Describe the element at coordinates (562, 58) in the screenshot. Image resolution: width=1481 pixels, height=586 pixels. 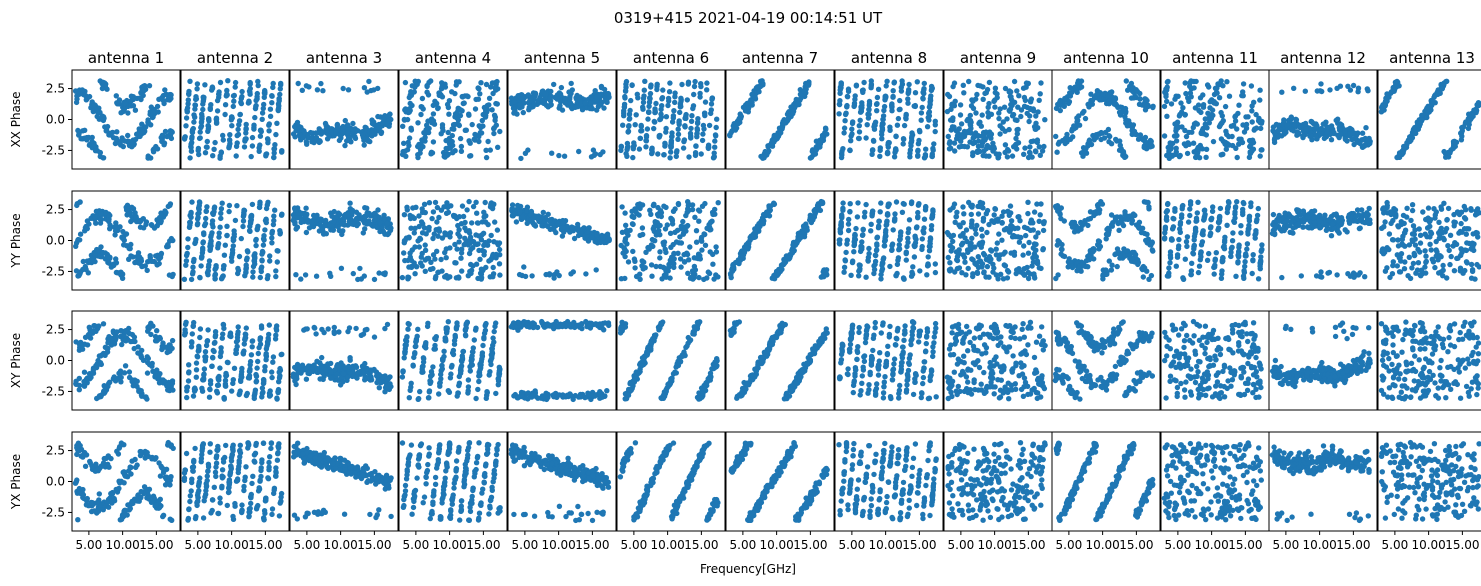
I see `column-title: antenna 5` at that location.